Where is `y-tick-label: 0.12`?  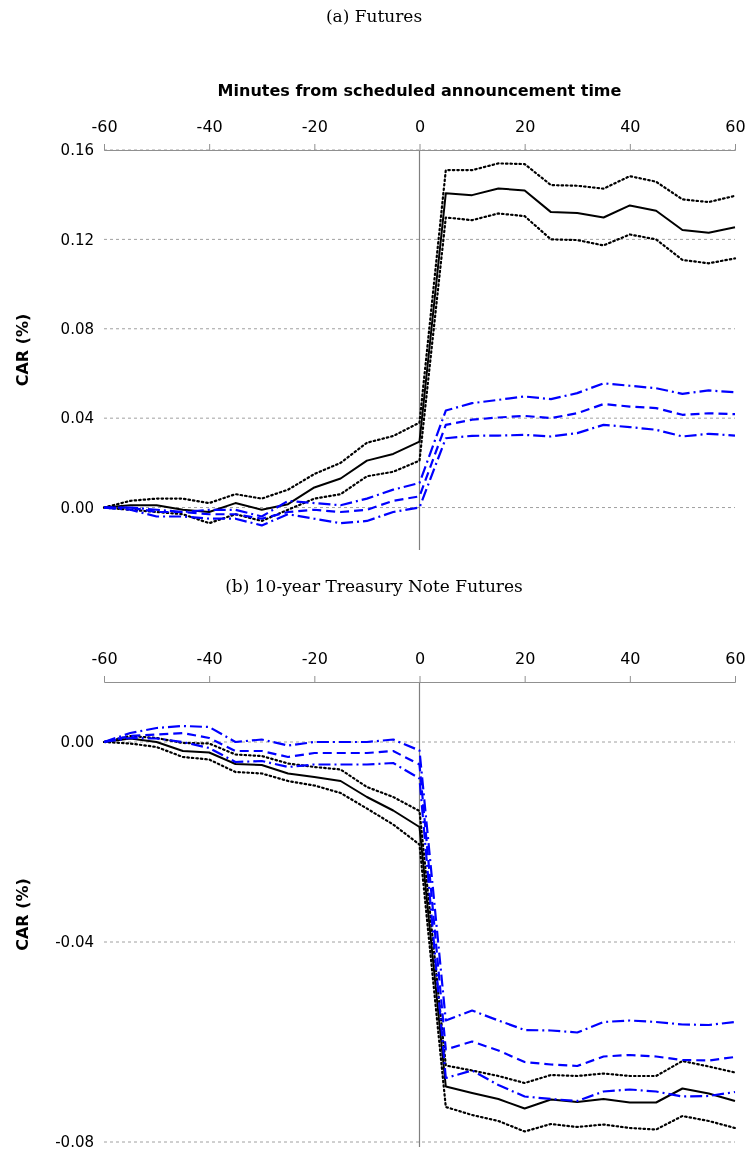 y-tick-label: 0.12 is located at coordinates (77, 239).